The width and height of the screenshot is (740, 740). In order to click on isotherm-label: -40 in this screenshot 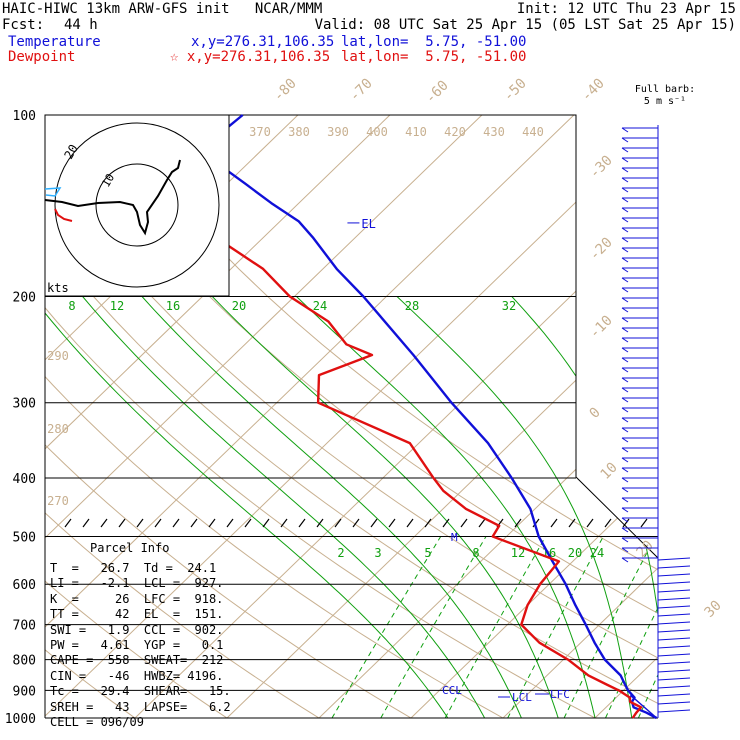, I will do `click(593, 90)`.